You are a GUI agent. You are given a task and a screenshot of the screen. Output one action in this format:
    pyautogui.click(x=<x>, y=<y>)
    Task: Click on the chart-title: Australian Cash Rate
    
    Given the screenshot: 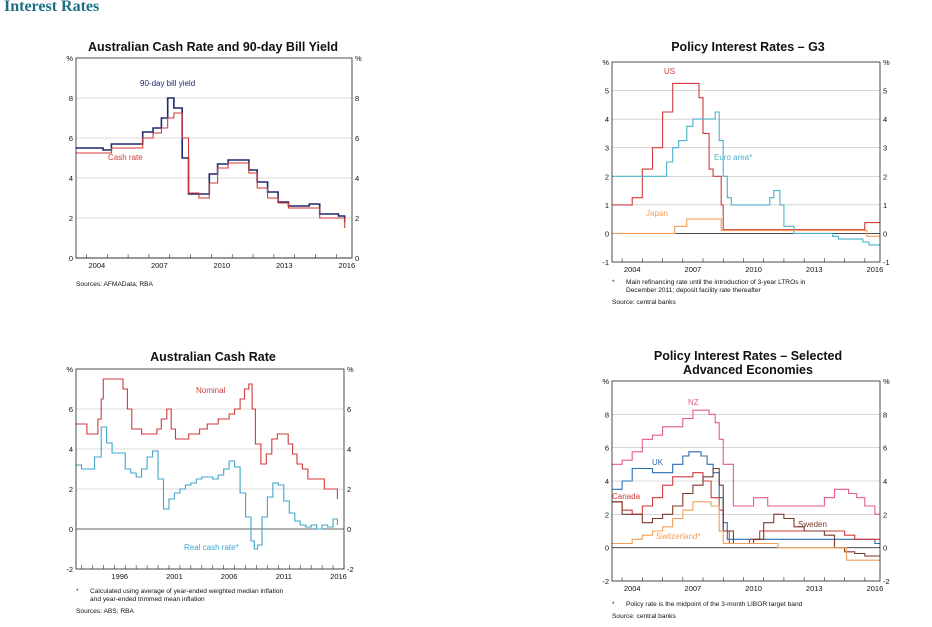 What is the action you would take?
    pyautogui.click(x=213, y=357)
    